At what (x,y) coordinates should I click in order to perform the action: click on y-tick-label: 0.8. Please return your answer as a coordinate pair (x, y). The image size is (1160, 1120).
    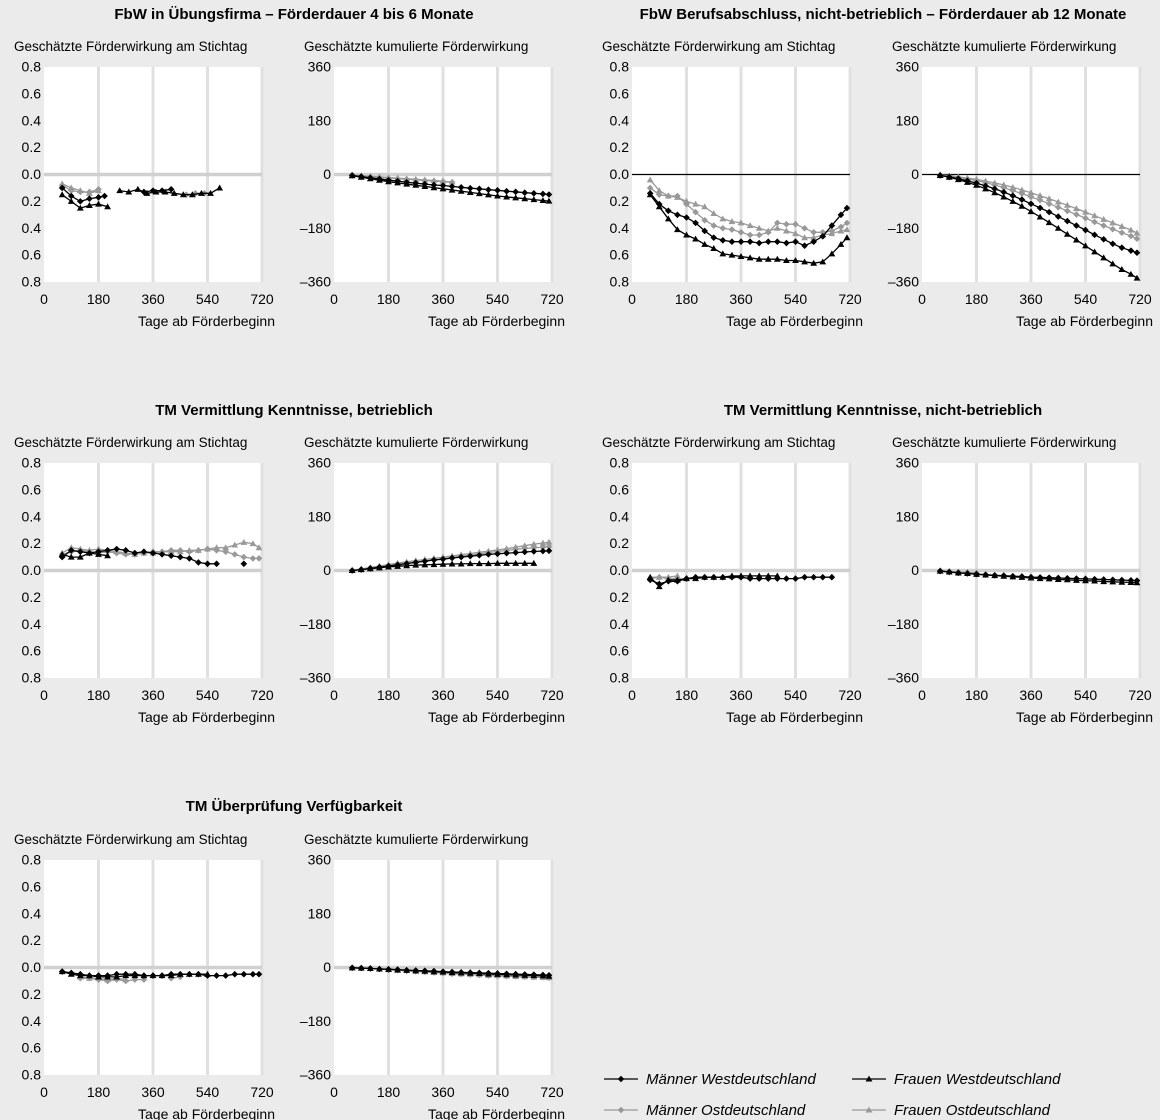
    Looking at the image, I should click on (32, 860).